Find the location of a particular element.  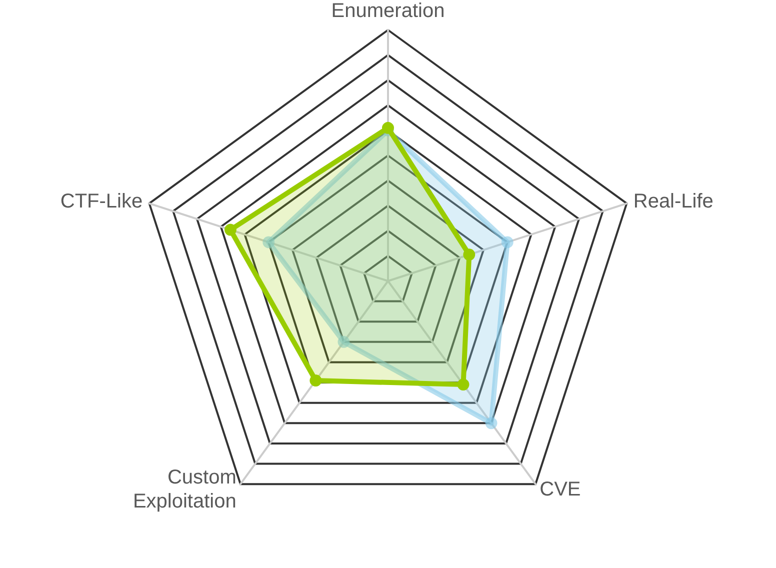

spoke-label: Enumeration is located at coordinates (388, 11).